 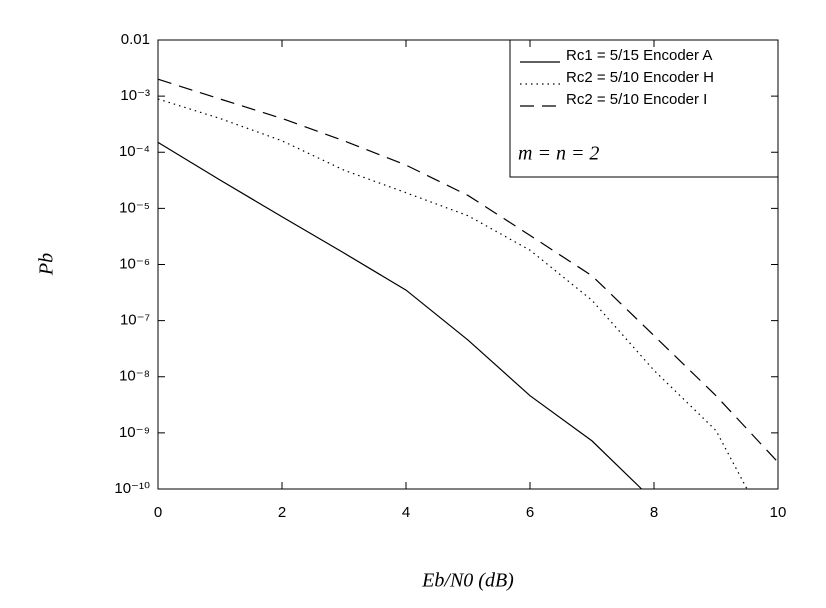 I want to click on annotation: m = n = 2, so click(x=558, y=154).